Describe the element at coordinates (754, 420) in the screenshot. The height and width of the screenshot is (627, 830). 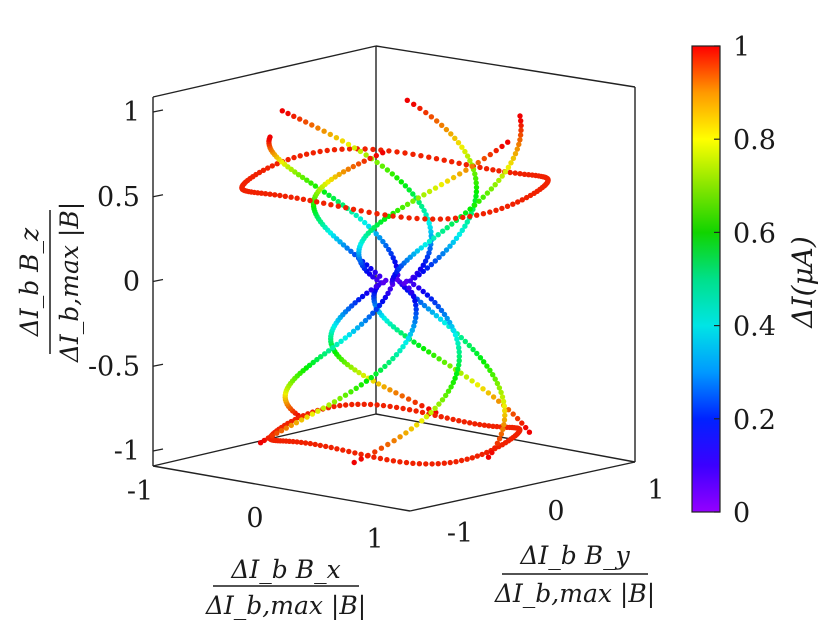
I see `colorbar-tick-label: 0.2` at that location.